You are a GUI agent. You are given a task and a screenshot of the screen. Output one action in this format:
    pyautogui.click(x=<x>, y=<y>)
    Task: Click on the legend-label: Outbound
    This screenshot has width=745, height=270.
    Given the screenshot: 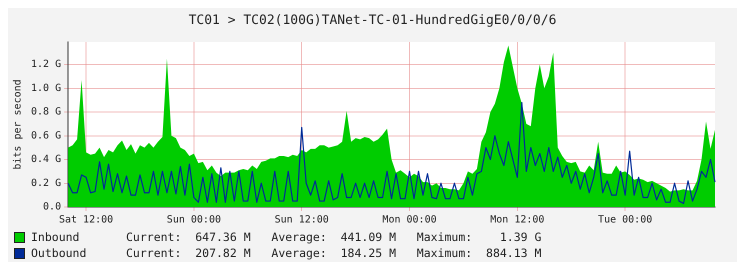 What is the action you would take?
    pyautogui.click(x=59, y=253)
    